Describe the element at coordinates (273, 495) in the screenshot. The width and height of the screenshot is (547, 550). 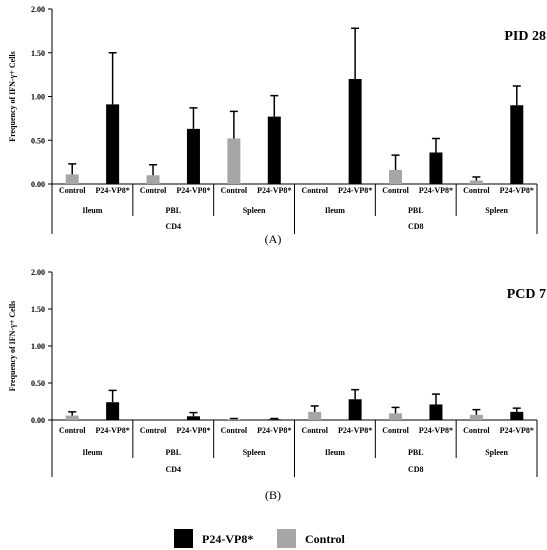
I see `panel-label: (B)` at that location.